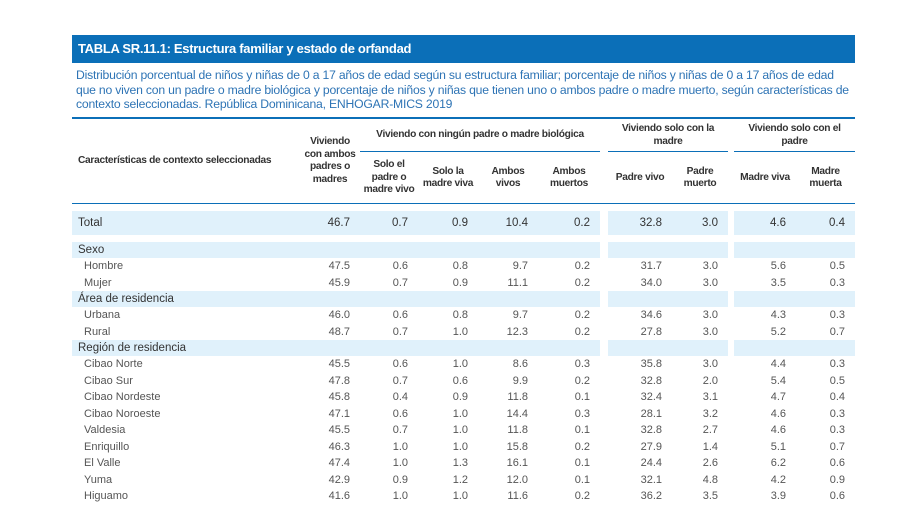  What do you see at coordinates (339, 446) in the screenshot?
I see `cell-value: 46.3` at bounding box center [339, 446].